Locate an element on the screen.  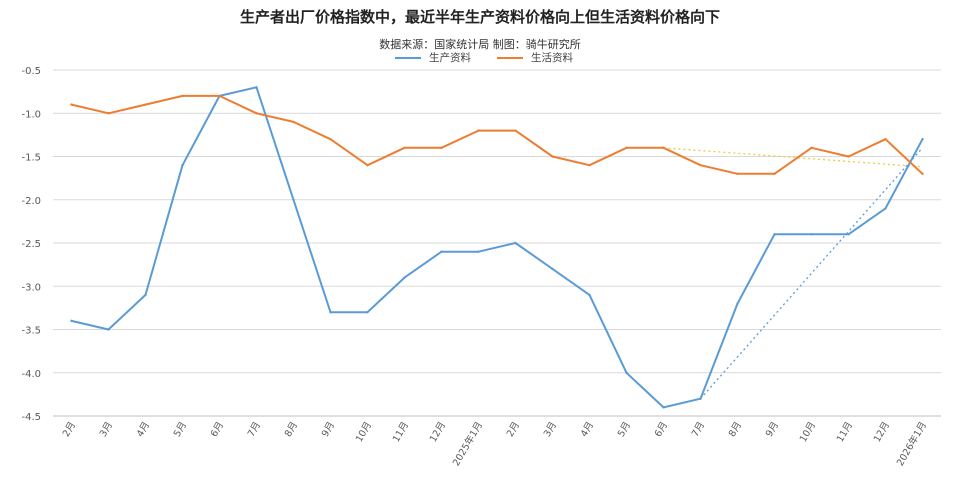
y-tick-label: -3.5 is located at coordinates (31, 331).